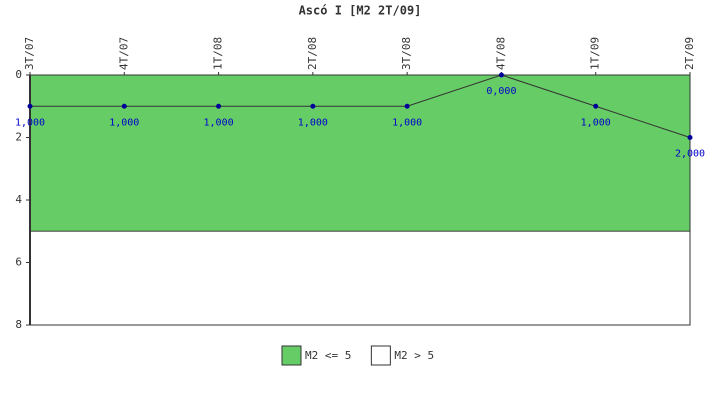 The width and height of the screenshot is (720, 400). What do you see at coordinates (18, 262) in the screenshot?
I see `y-tick-label: 6` at bounding box center [18, 262].